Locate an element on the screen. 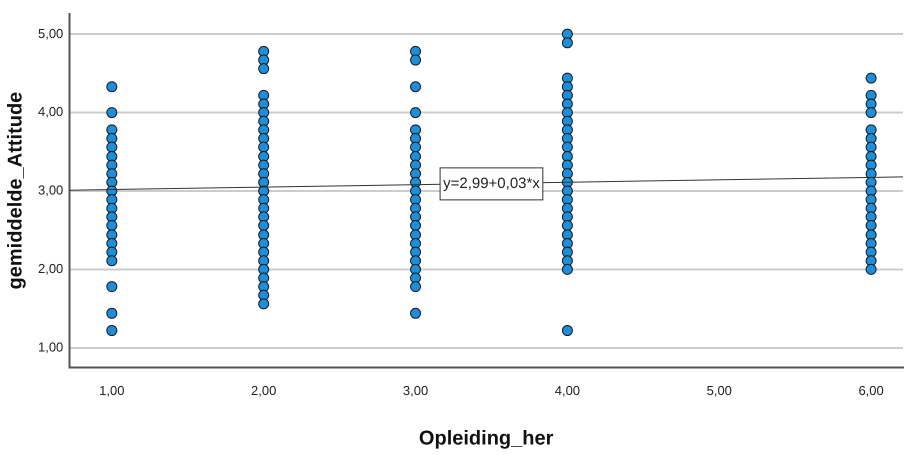 The width and height of the screenshot is (909, 455). x-axis-title: Opleiding_her is located at coordinates (486, 439).